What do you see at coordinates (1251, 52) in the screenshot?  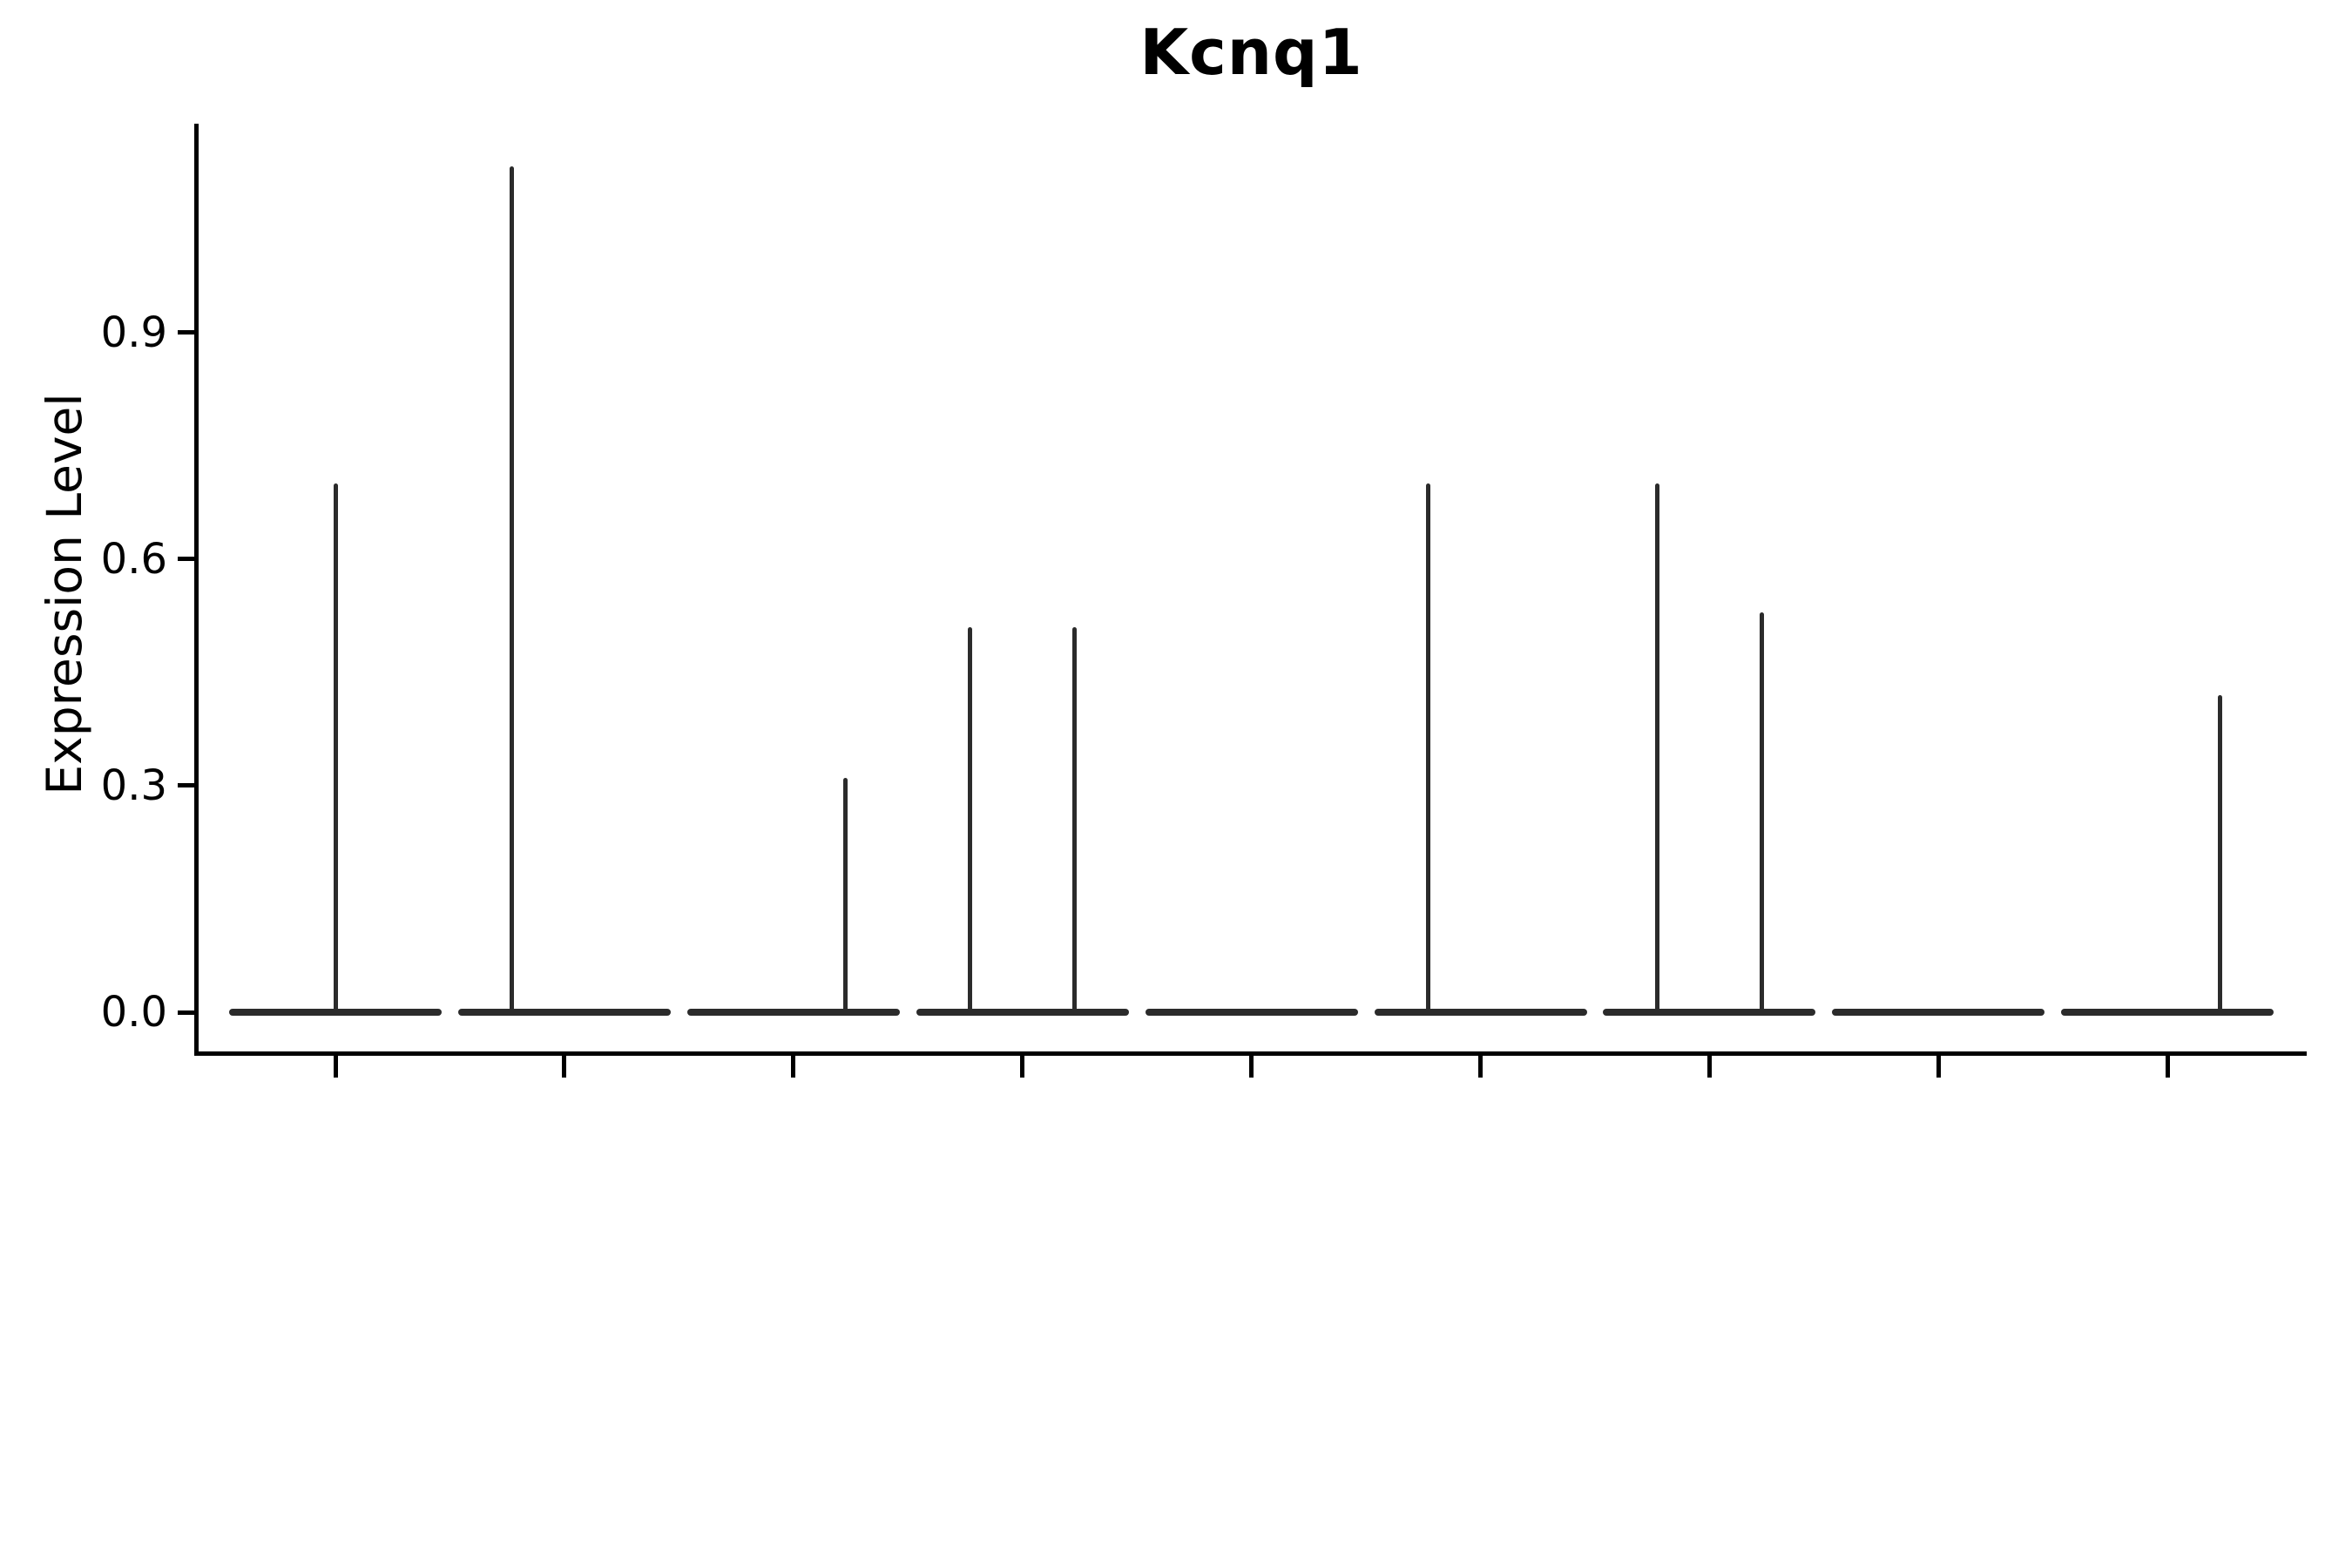 I see `chart-title: Kcnq1` at bounding box center [1251, 52].